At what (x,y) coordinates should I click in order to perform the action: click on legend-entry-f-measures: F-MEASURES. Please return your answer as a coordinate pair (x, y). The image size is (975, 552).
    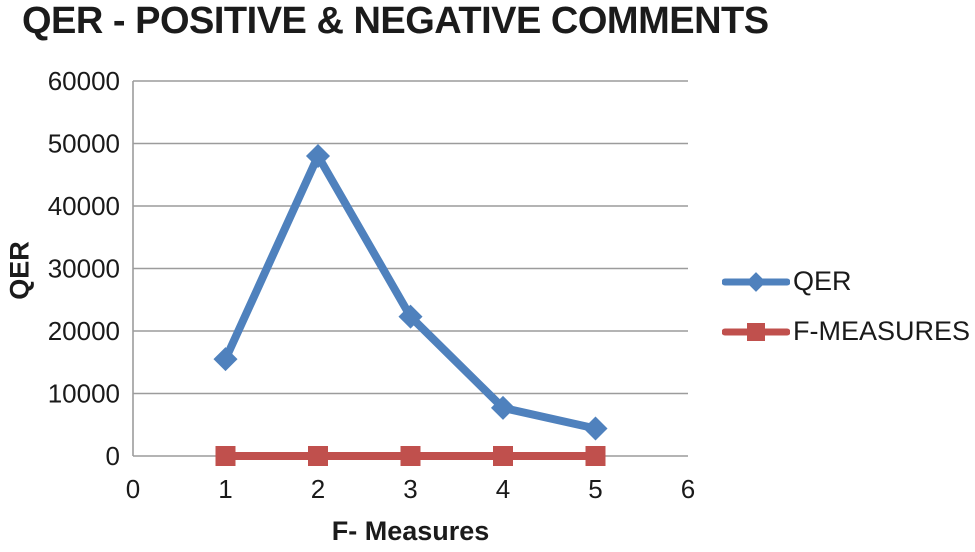
    Looking at the image, I should click on (846, 331).